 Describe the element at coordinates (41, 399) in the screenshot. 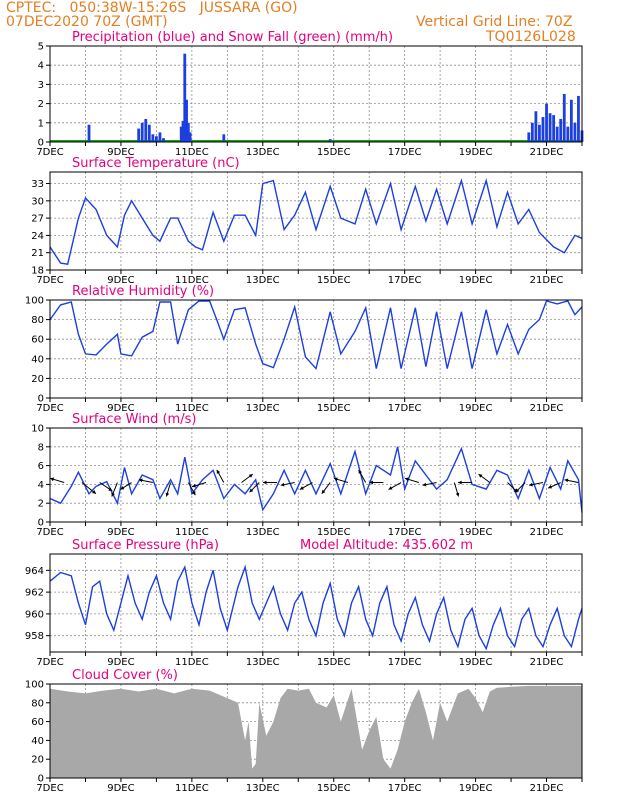

I see `humidity-ytick-label: 0` at that location.